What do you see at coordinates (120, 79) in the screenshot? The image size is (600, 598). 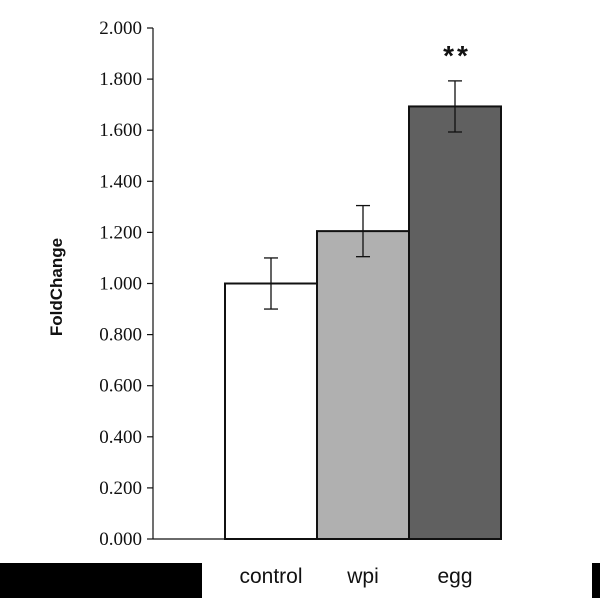 I see `y-tick-label: 1.800` at bounding box center [120, 79].